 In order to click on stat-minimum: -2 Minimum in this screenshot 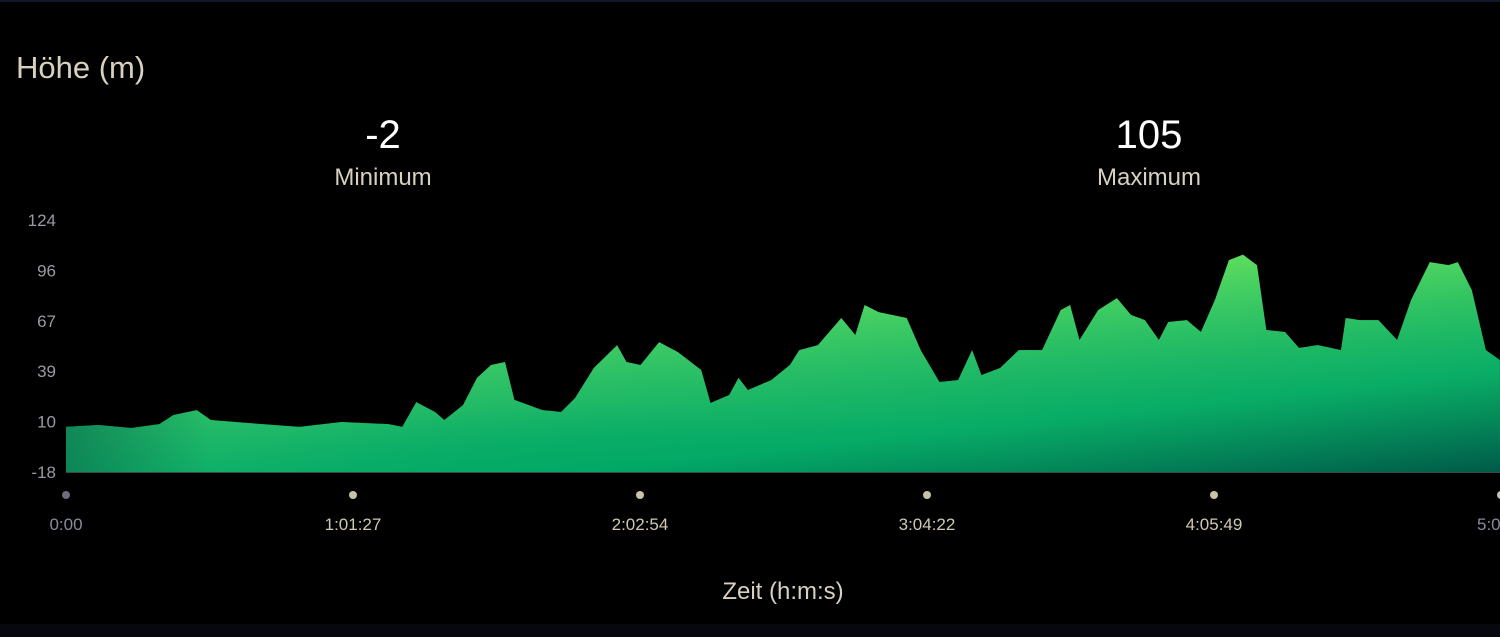, I will do `click(383, 152)`.